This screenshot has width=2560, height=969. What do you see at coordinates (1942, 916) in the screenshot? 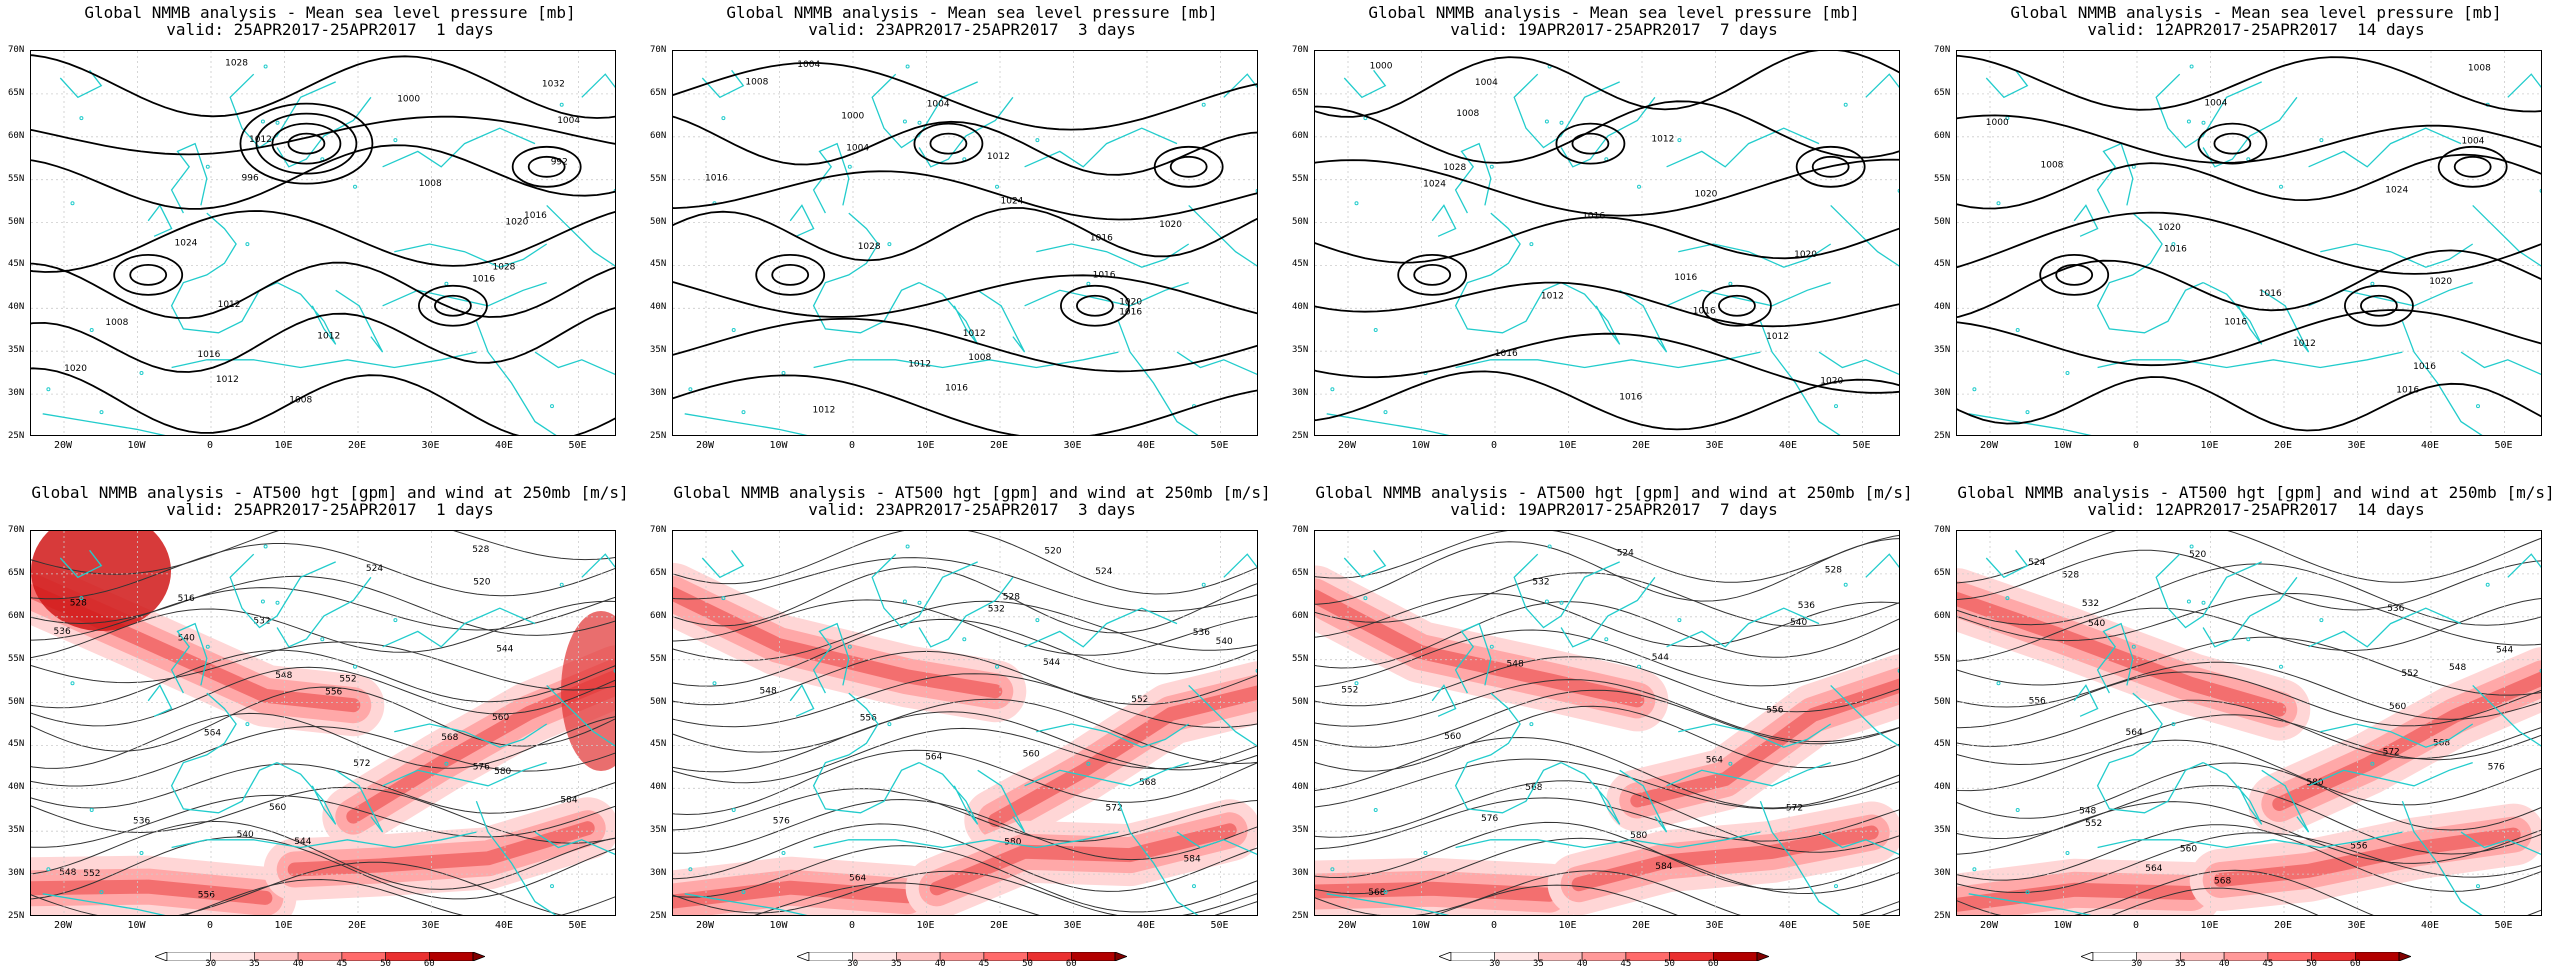
I see `latitude-label: 25N` at bounding box center [1942, 916].